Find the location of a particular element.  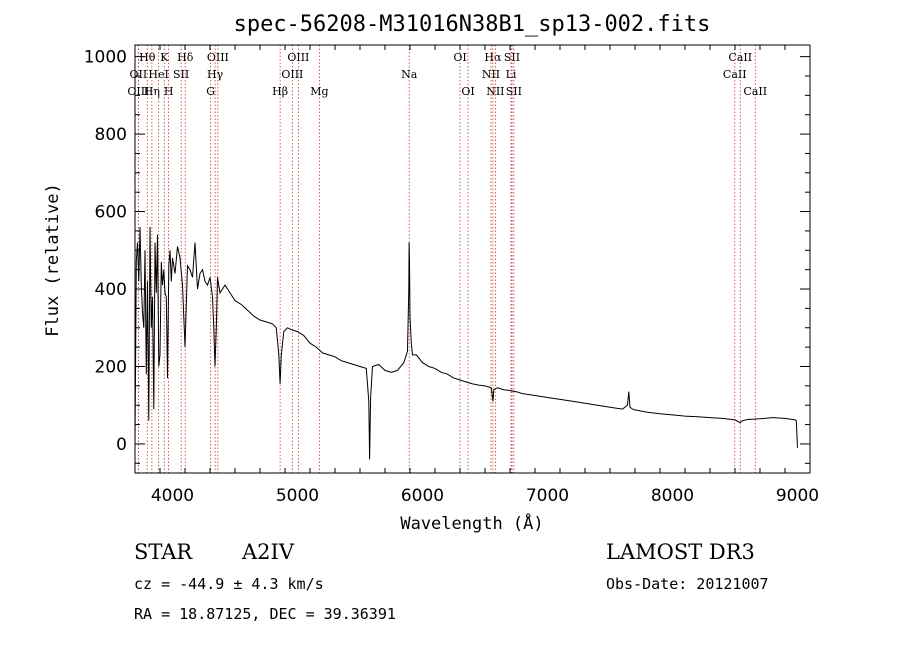

marker-label-27: CaII is located at coordinates (755, 91).